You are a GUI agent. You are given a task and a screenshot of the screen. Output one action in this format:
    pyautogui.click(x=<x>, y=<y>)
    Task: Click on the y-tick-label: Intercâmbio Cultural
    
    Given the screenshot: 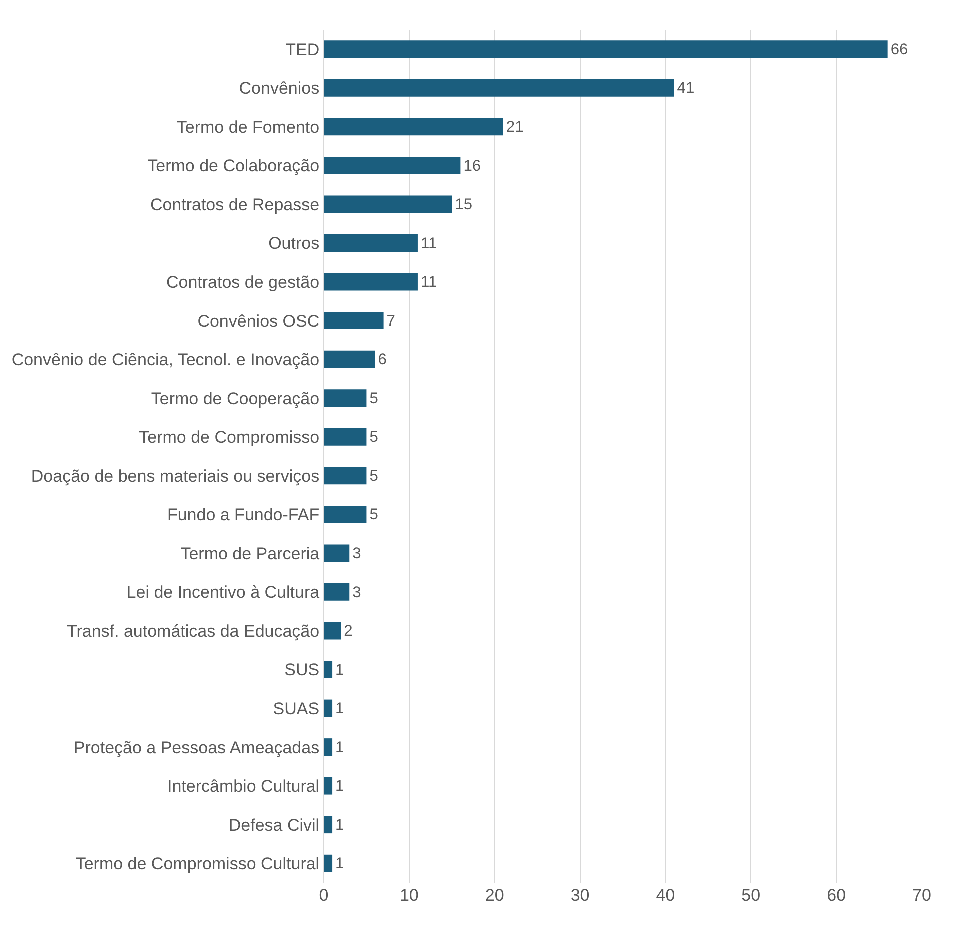 What is the action you would take?
    pyautogui.click(x=243, y=786)
    